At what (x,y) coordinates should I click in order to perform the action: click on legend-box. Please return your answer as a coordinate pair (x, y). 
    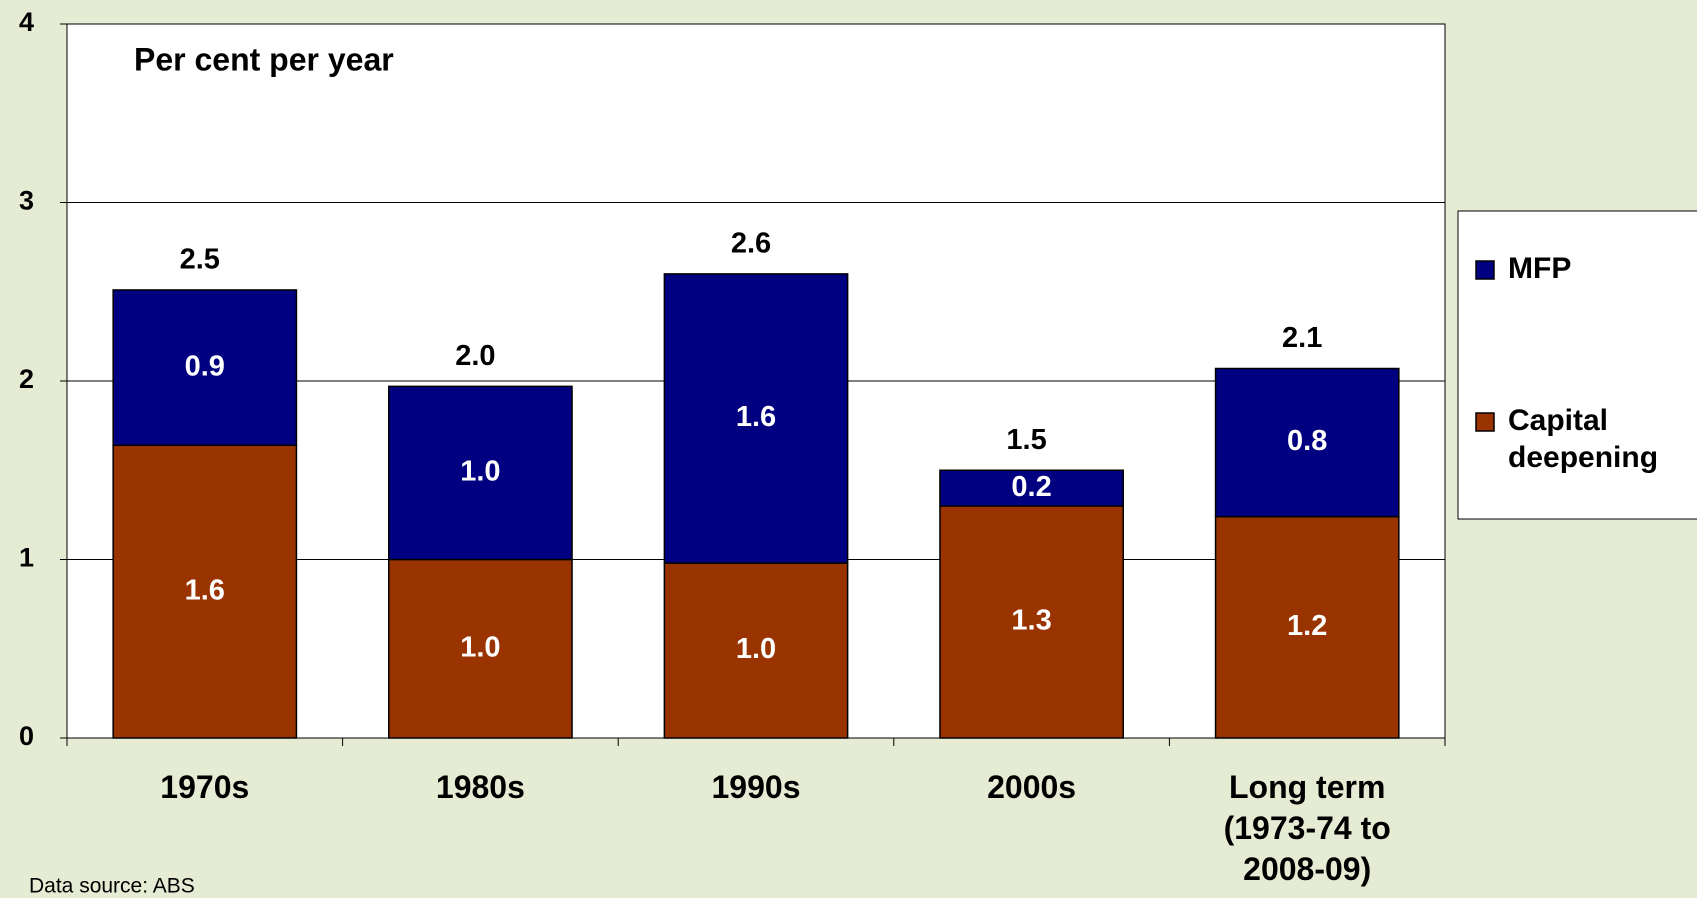
    Looking at the image, I should click on (1577, 365).